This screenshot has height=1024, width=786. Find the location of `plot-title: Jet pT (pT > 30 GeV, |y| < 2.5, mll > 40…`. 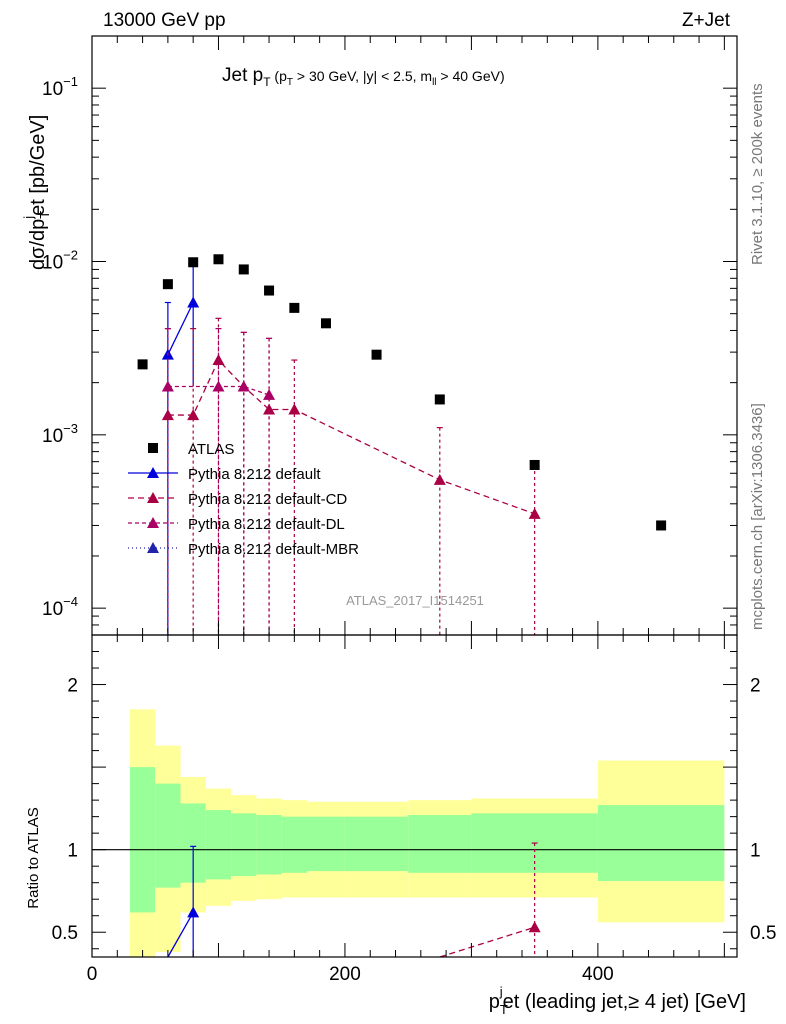

plot-title: Jet pT (pT > 30 GeV, |y| < 2.5, mll > 40… is located at coordinates (363, 77).